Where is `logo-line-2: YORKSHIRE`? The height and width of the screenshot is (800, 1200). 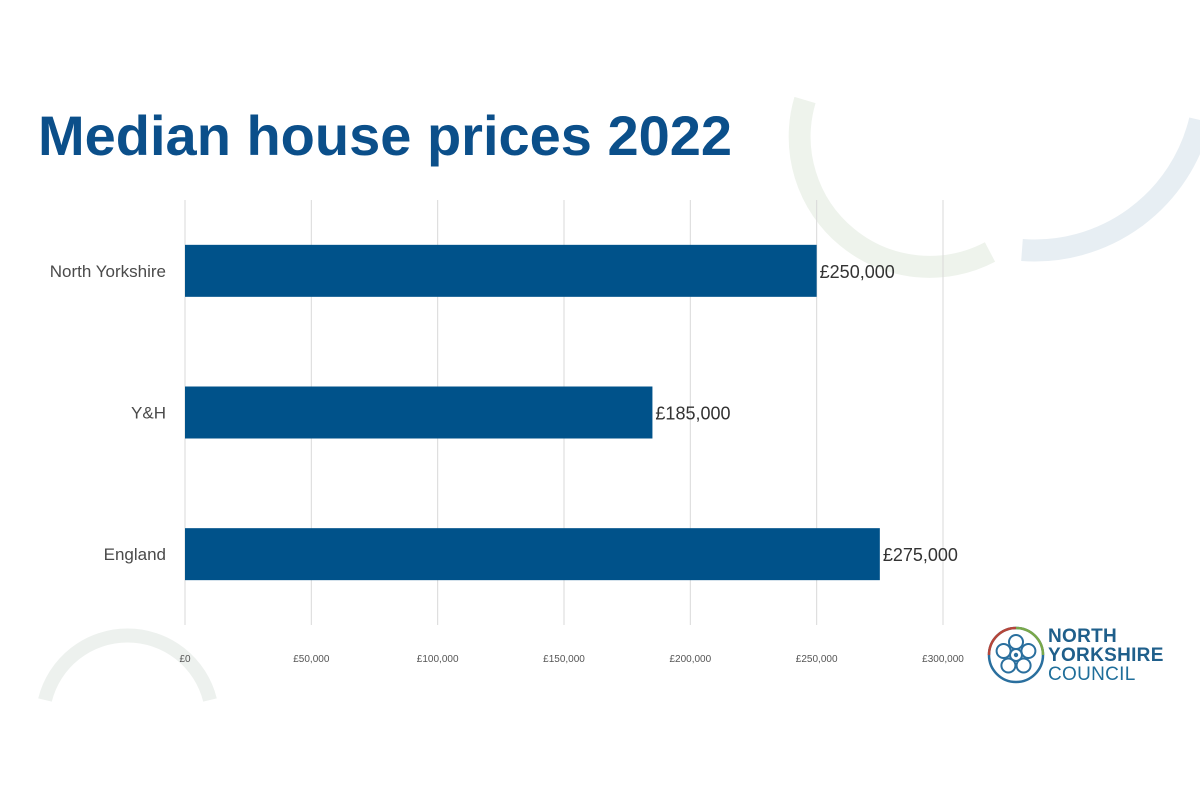
logo-line-2: YORKSHIRE is located at coordinates (1106, 655).